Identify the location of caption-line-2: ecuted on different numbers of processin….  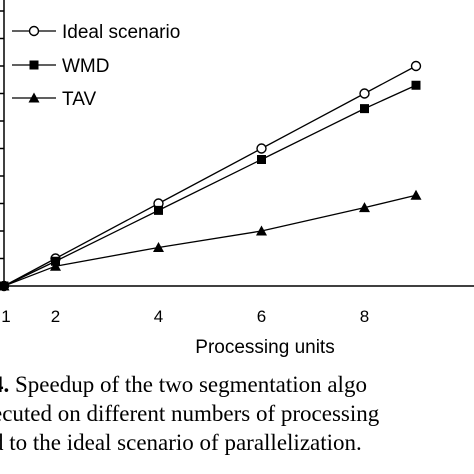
(190, 413).